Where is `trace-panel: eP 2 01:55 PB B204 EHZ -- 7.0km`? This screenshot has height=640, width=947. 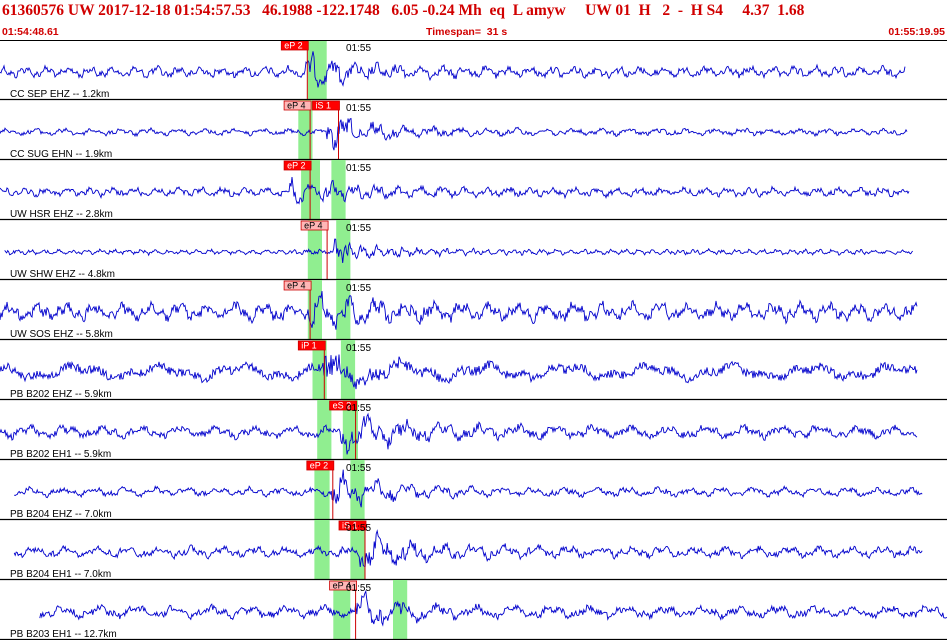
trace-panel: eP 2 01:55 PB B204 EHZ -- 7.0km is located at coordinates (473, 490).